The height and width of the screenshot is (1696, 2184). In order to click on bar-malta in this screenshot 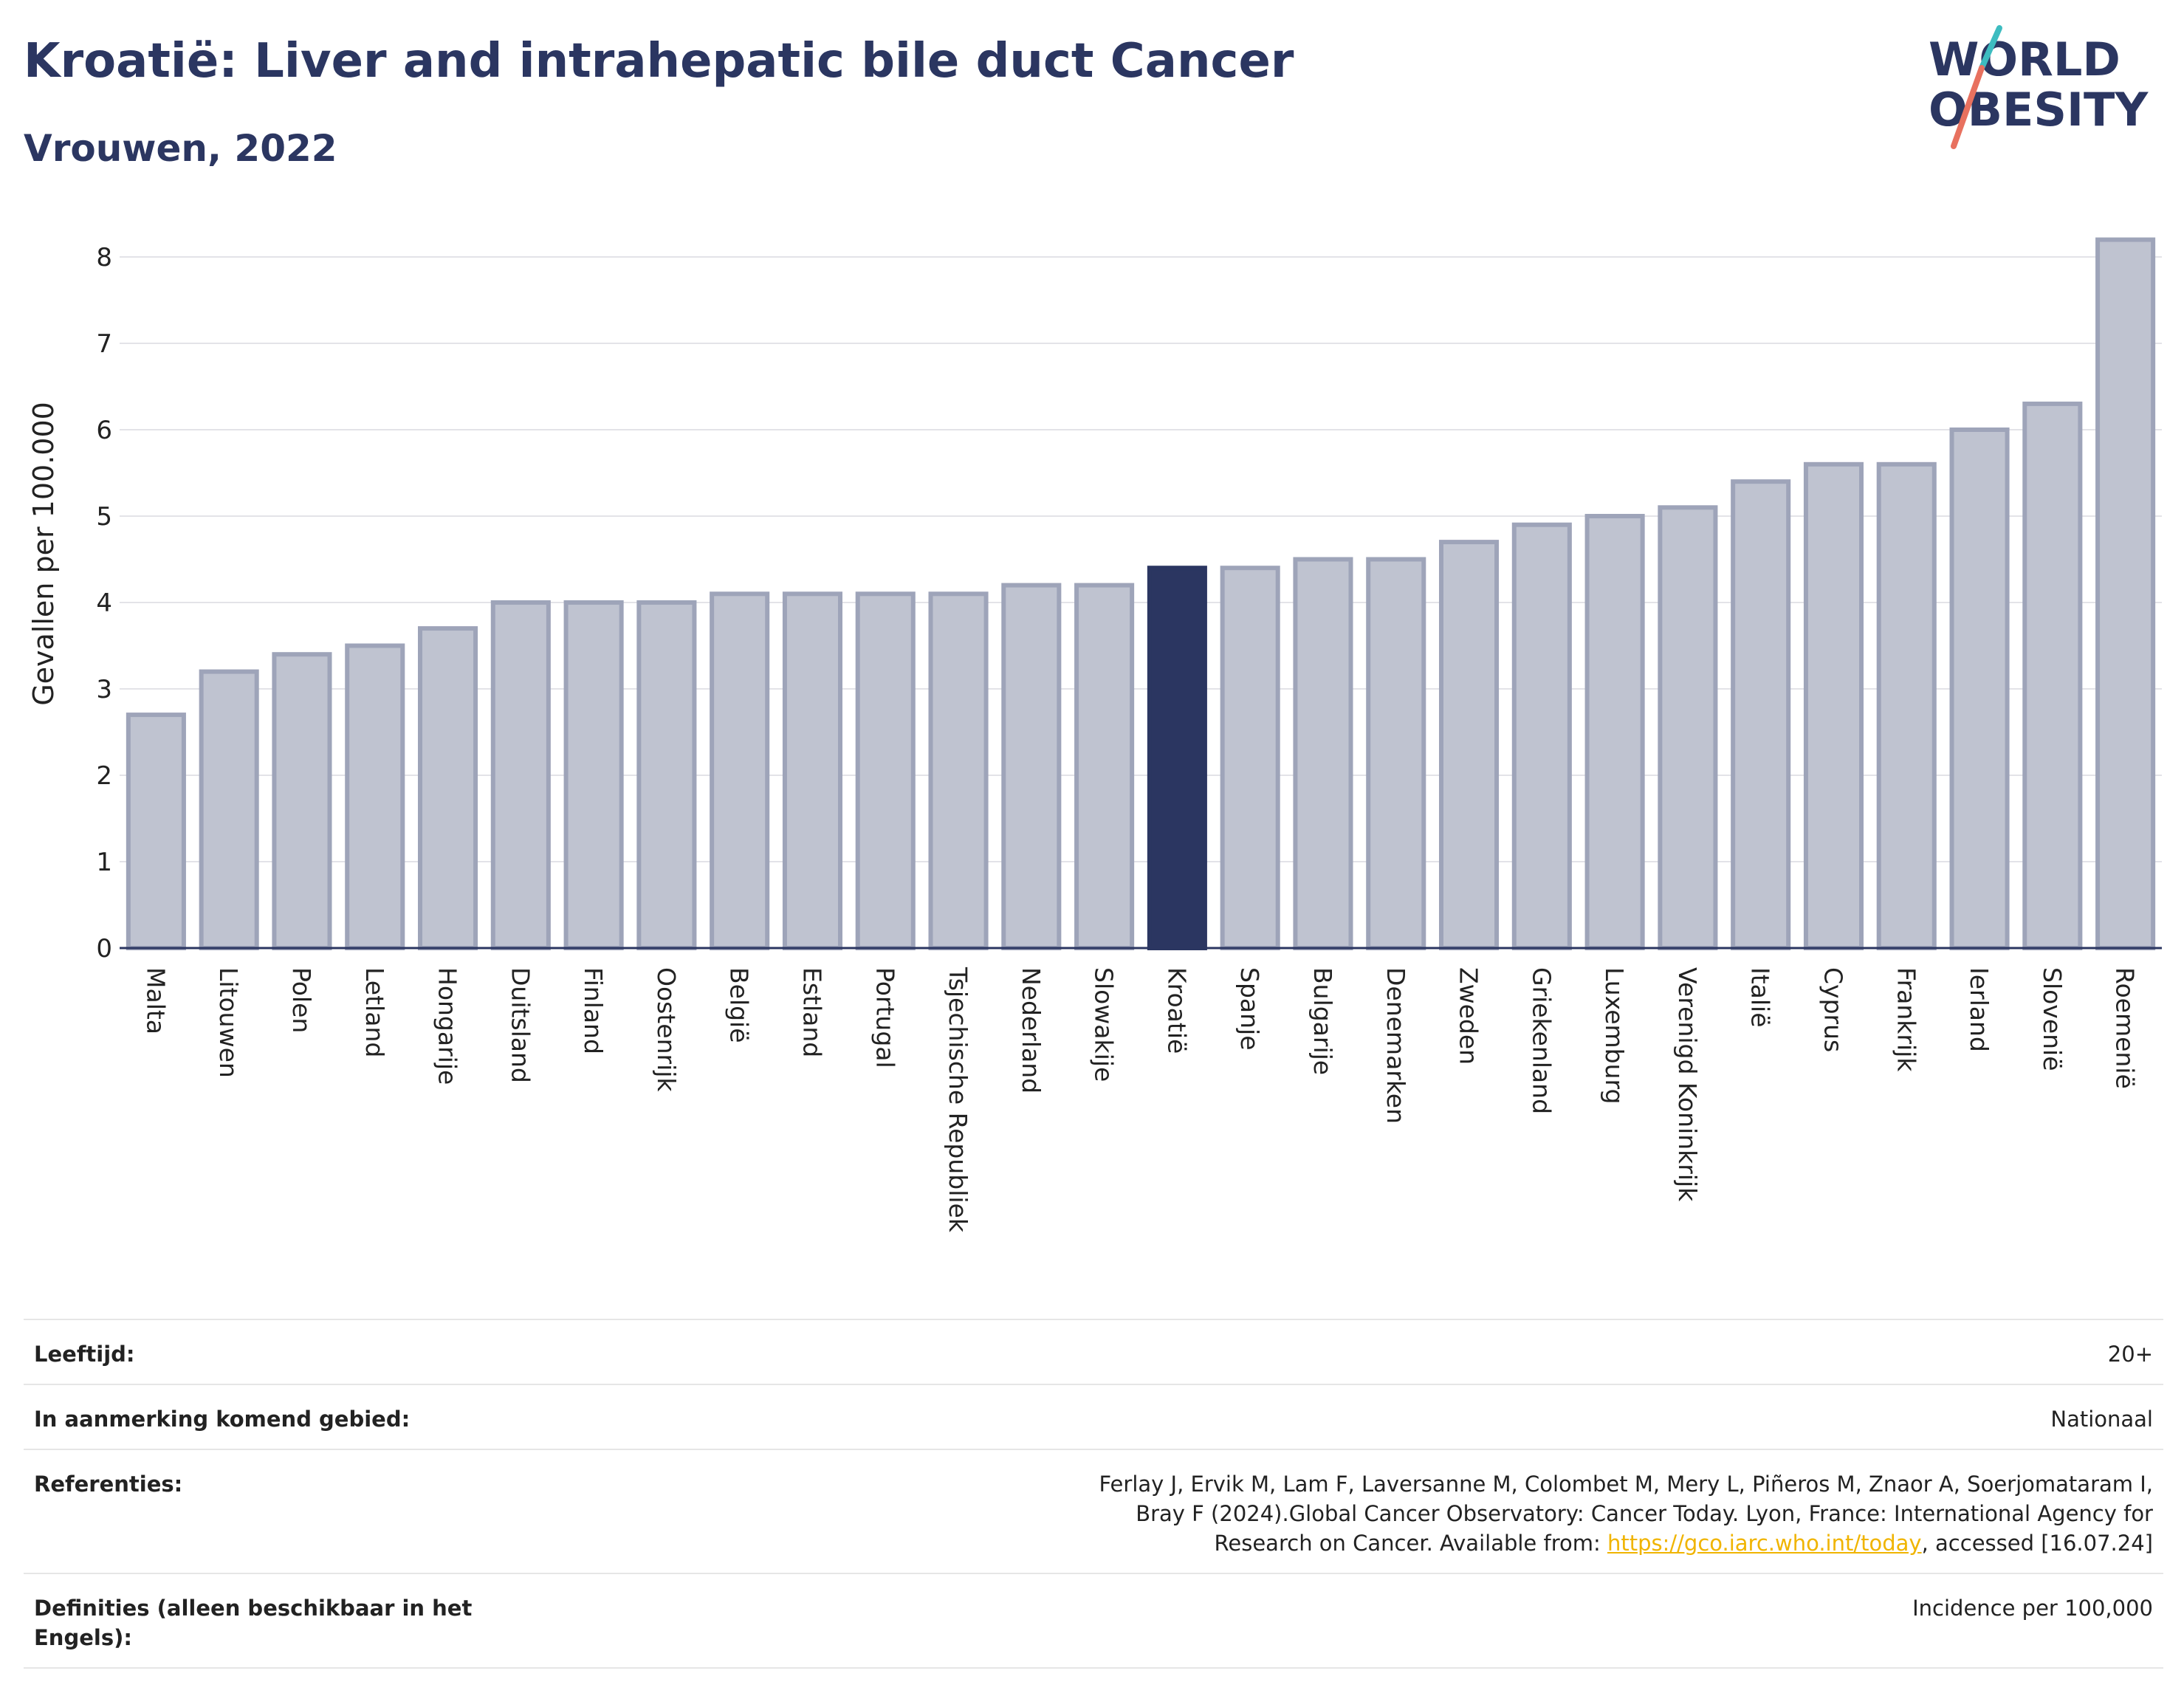, I will do `click(156, 832)`.